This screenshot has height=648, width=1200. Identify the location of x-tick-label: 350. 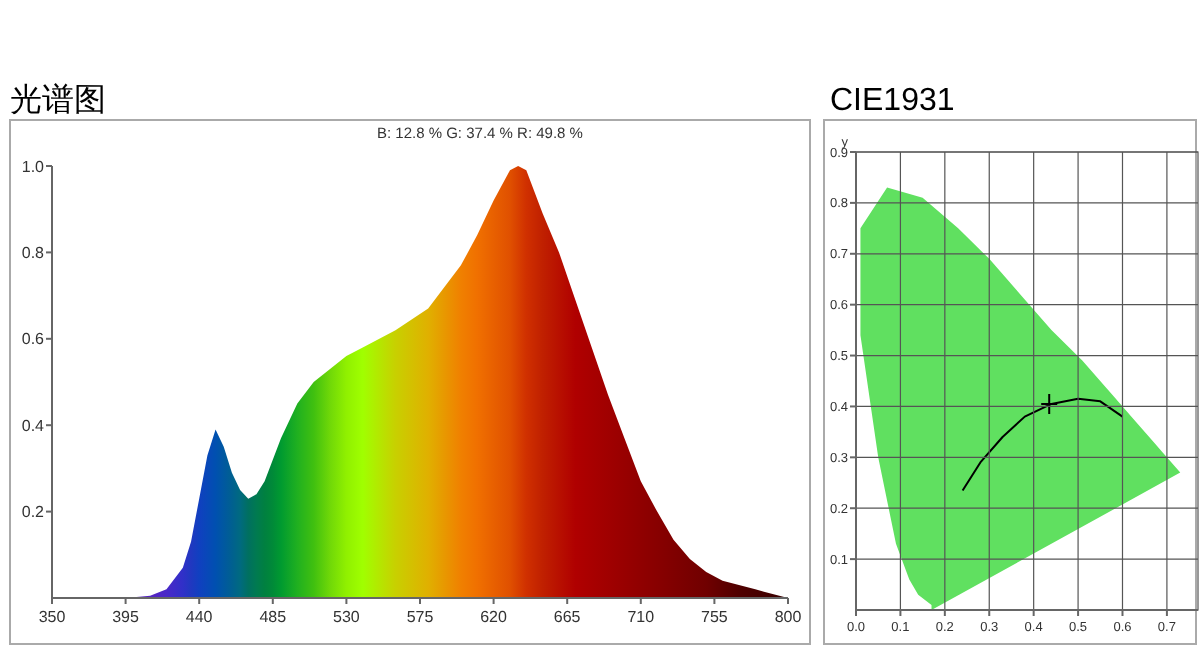
(52, 617).